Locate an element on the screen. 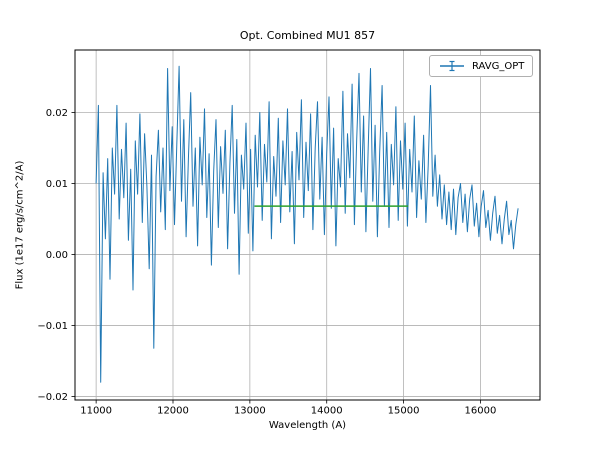 Image resolution: width=600 pixels, height=450 pixels. errorbar-marker-icon is located at coordinates (452, 66).